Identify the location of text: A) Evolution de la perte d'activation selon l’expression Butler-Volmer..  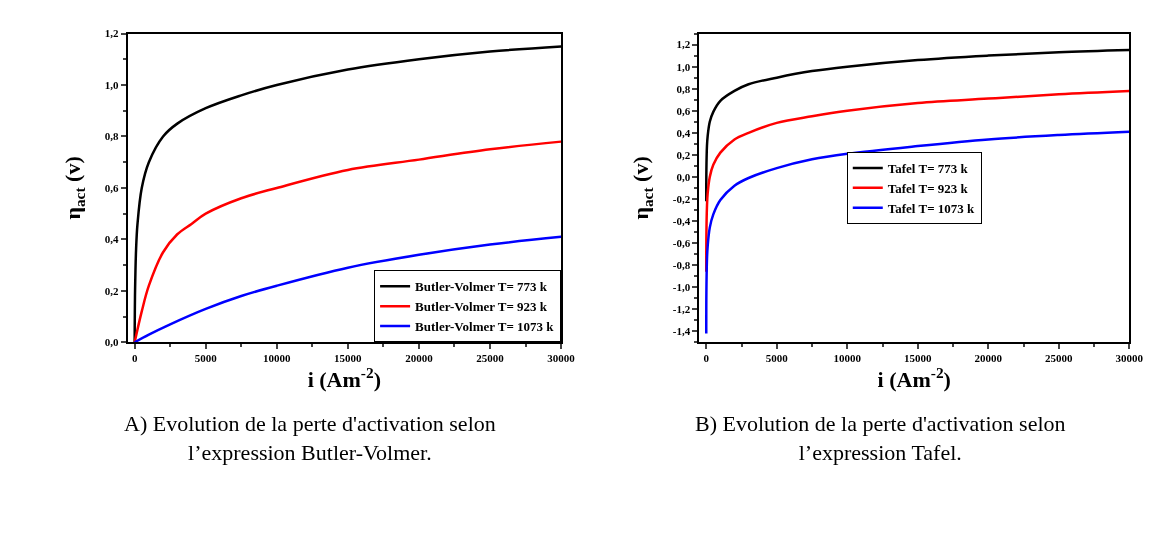
(310, 438).